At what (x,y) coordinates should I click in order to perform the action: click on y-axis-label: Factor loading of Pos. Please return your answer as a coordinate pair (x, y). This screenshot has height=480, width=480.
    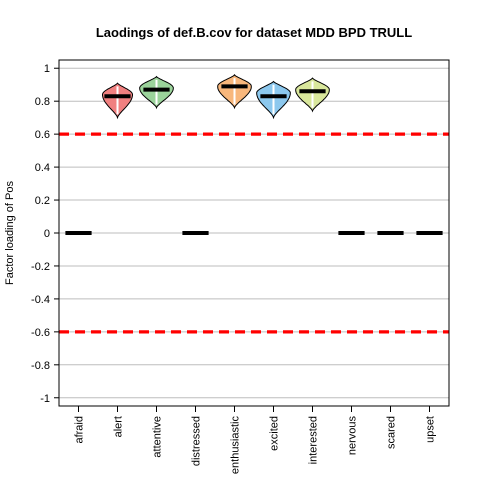
    Looking at the image, I should click on (10, 233).